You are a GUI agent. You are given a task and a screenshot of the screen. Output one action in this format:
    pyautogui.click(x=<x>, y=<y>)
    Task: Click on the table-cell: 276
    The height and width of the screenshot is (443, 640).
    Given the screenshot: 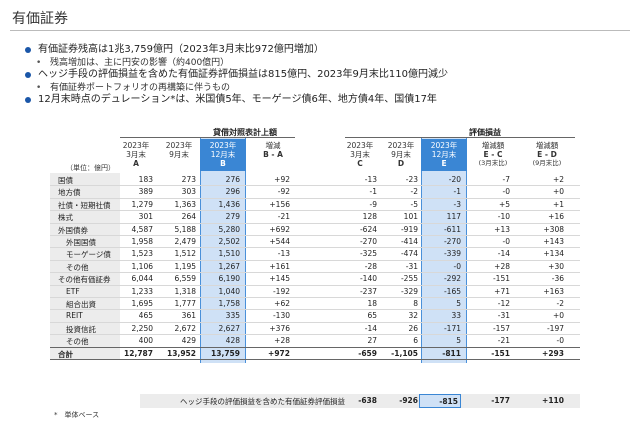 What is the action you would take?
    pyautogui.click(x=232, y=179)
    